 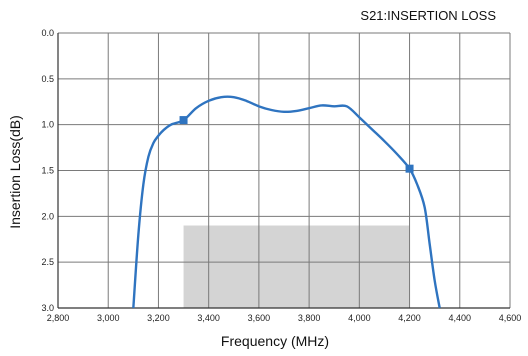 I want to click on x-tick-label: 2,800, so click(x=58, y=318).